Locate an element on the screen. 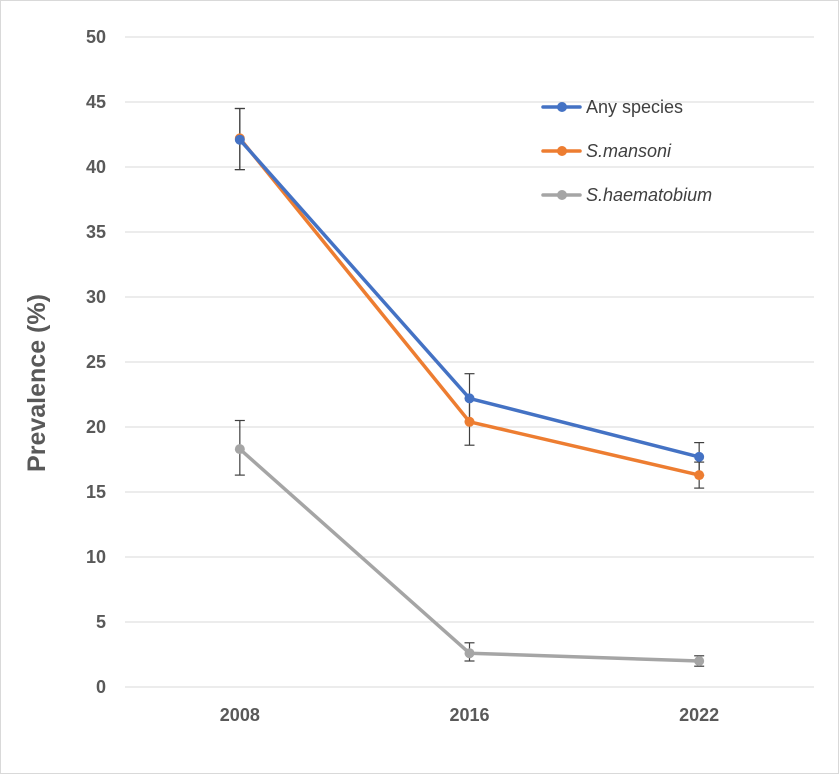 This screenshot has height=774, width=839. y-tick-label: 40 is located at coordinates (96, 167).